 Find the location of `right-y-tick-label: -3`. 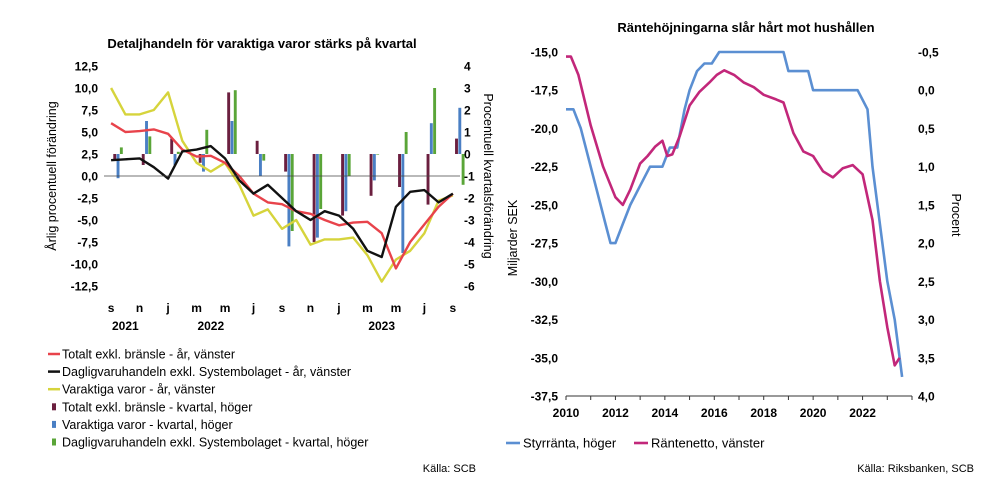

right-y-tick-label: -3 is located at coordinates (469, 221).